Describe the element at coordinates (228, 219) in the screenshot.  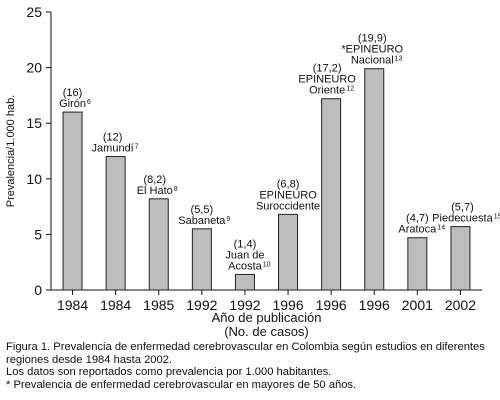
I see `reference-superscript: 9` at that location.